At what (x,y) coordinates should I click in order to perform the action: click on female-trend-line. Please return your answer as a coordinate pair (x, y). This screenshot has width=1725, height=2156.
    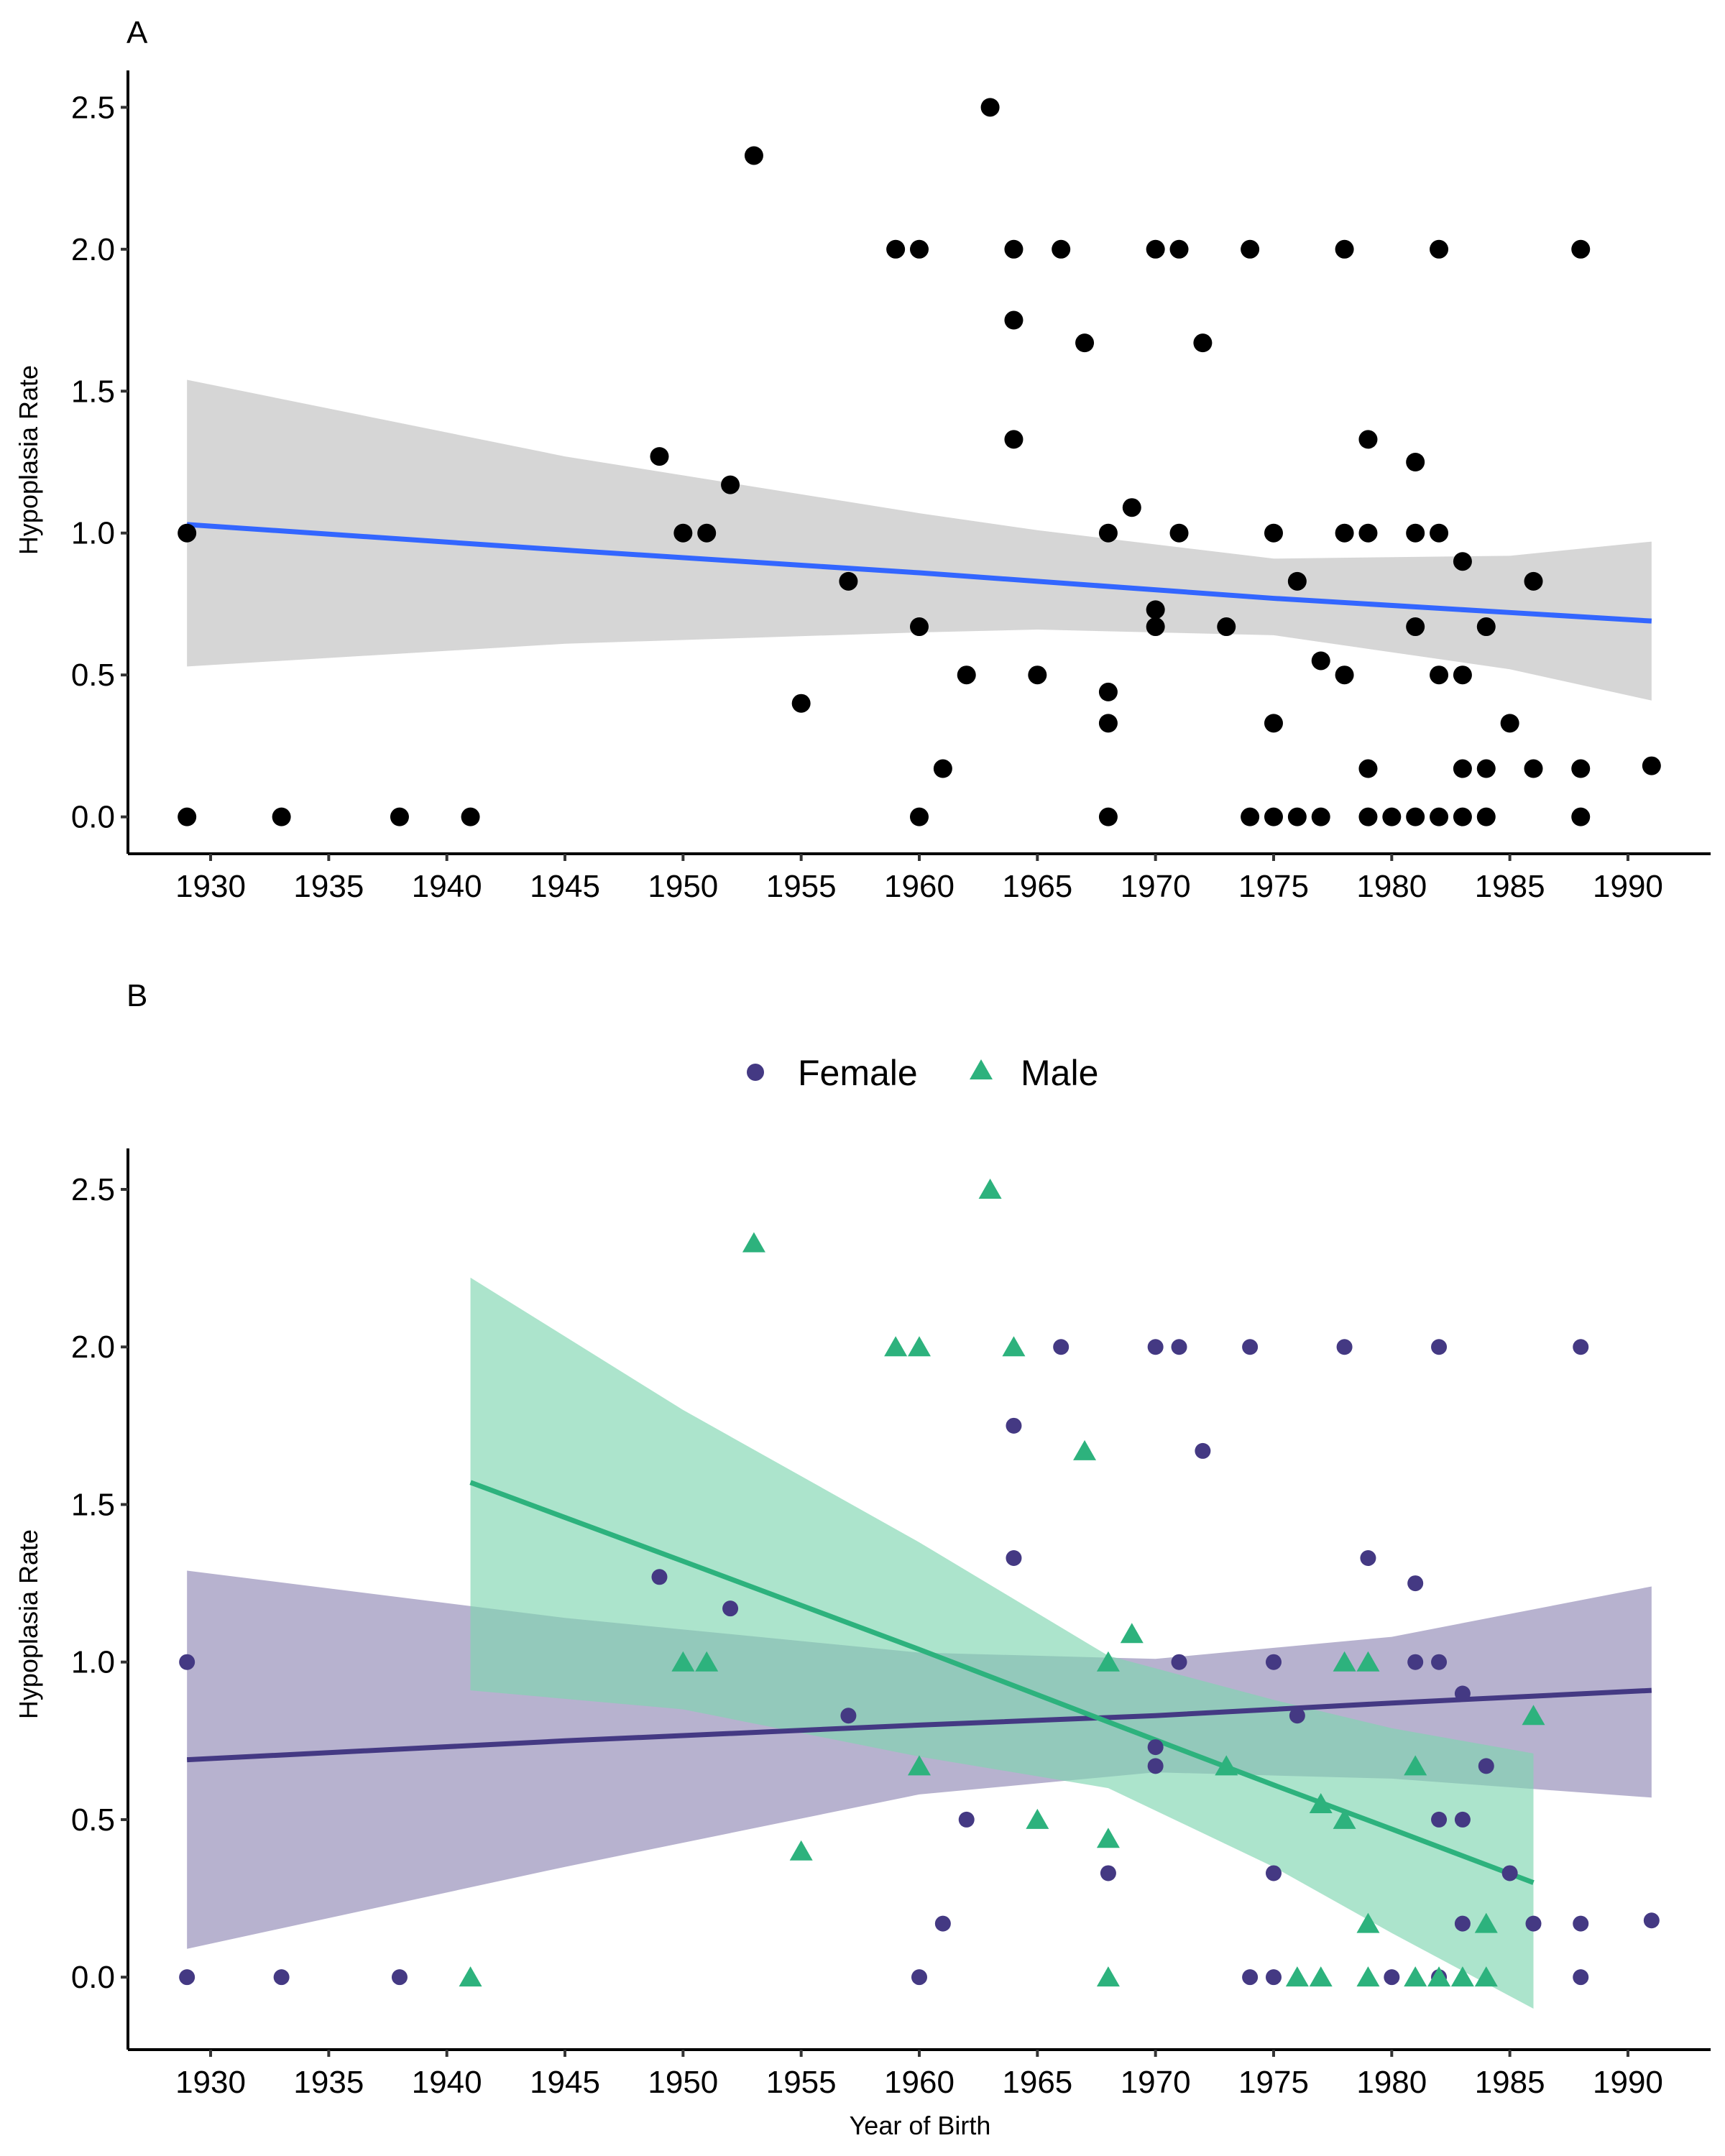
    Looking at the image, I should click on (919, 1725).